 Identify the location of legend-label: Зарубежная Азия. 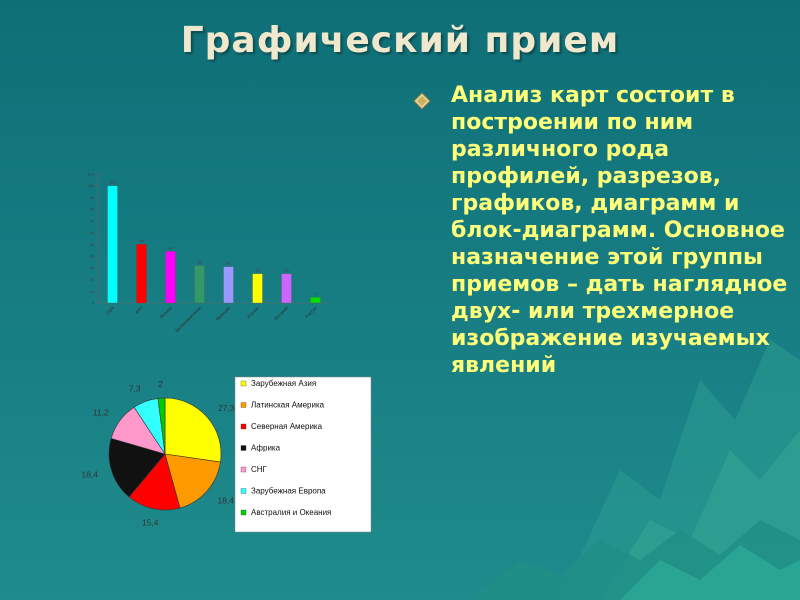
(283, 383).